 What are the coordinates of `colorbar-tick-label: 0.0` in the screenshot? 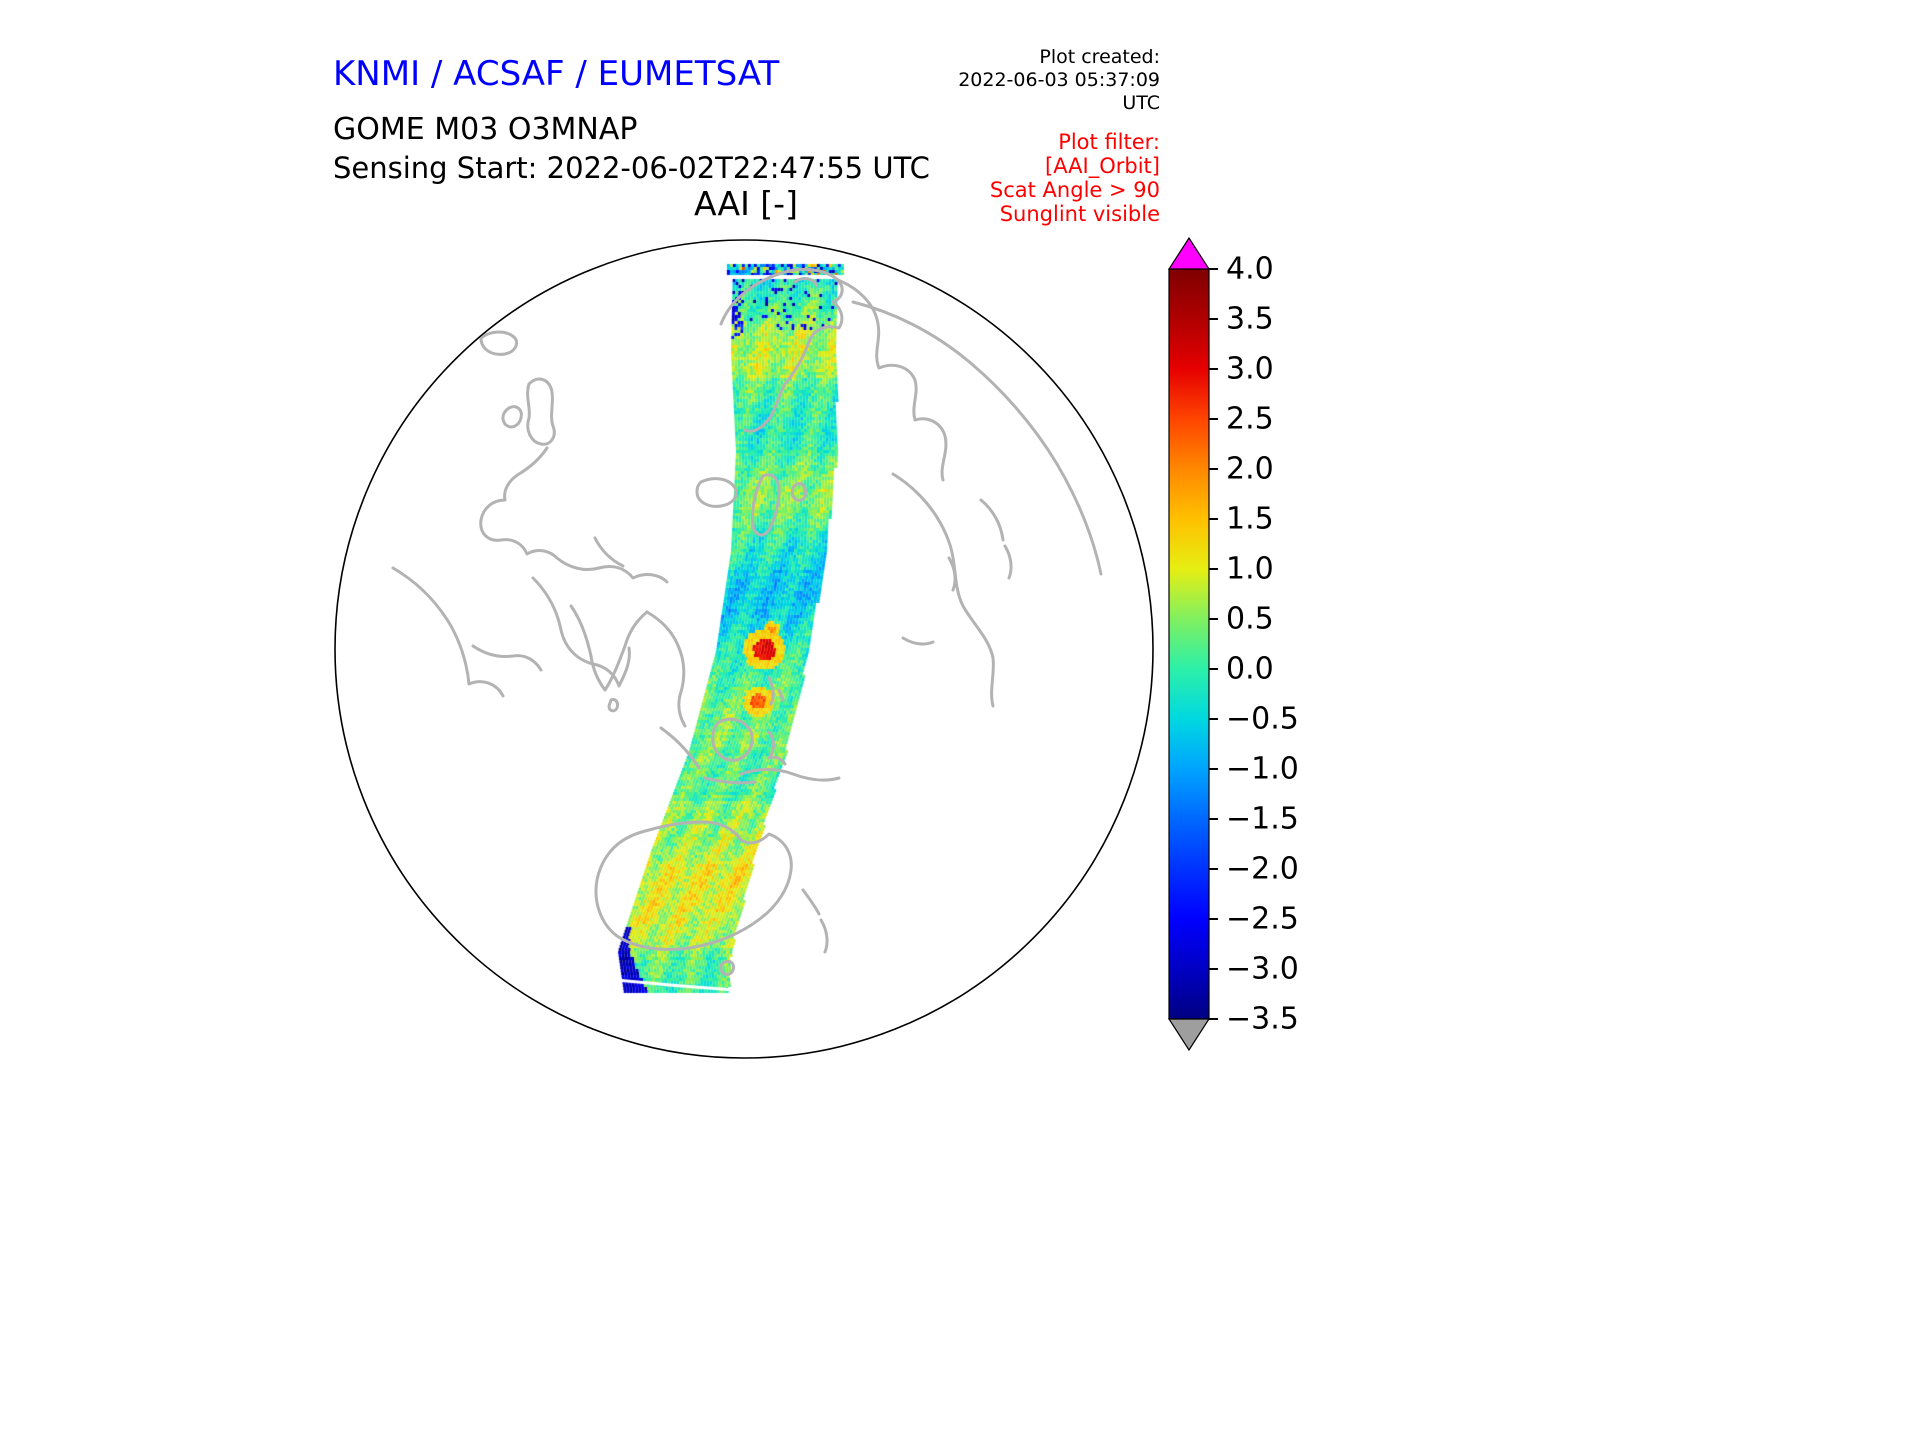 It's located at (1250, 669).